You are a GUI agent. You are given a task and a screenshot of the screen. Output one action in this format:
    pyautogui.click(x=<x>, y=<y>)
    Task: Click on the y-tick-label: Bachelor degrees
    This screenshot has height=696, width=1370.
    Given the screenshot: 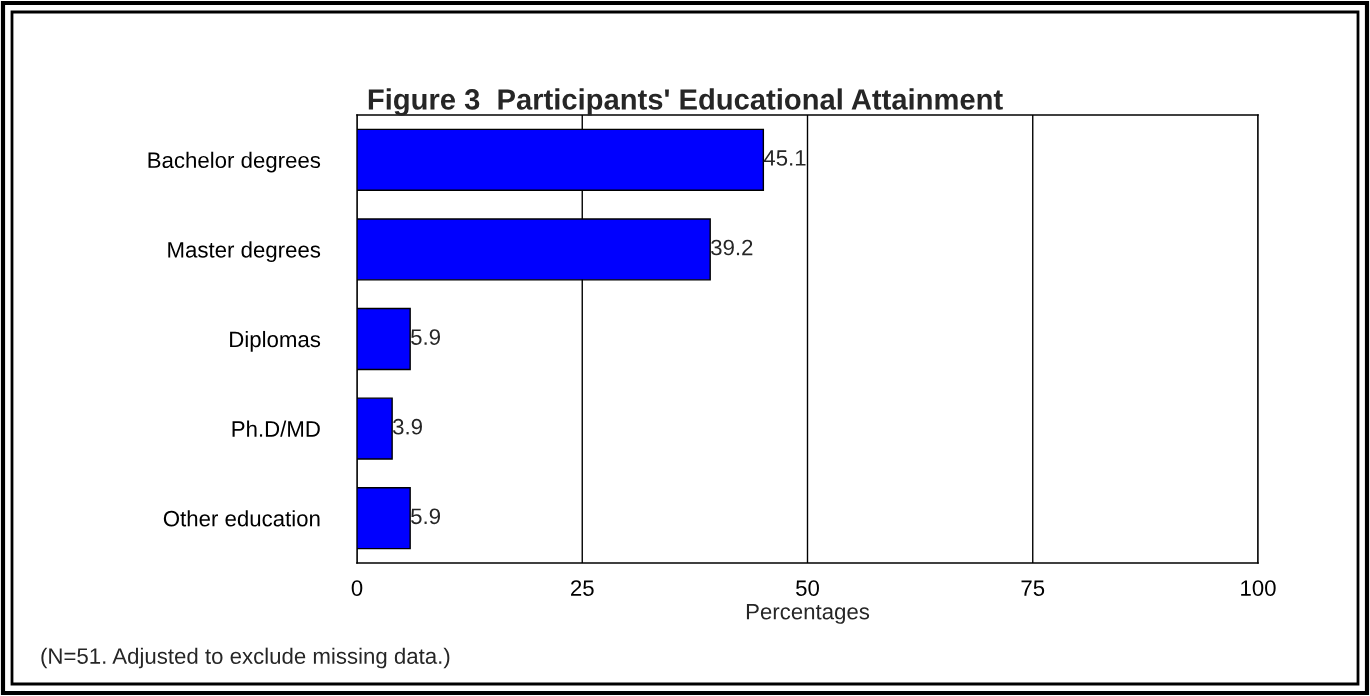 What is the action you would take?
    pyautogui.click(x=234, y=162)
    